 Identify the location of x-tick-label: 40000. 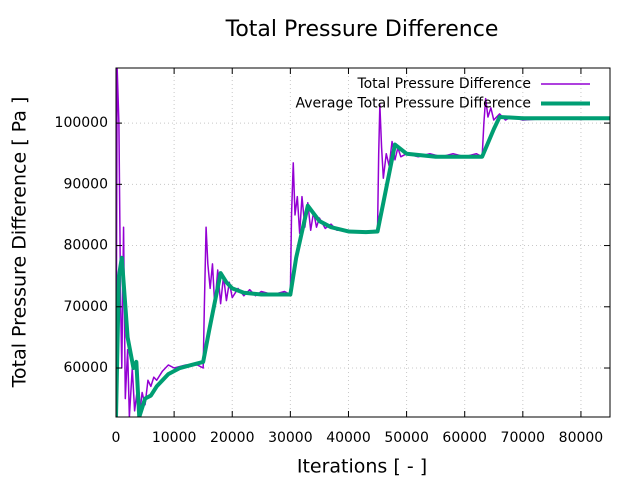
(348, 438).